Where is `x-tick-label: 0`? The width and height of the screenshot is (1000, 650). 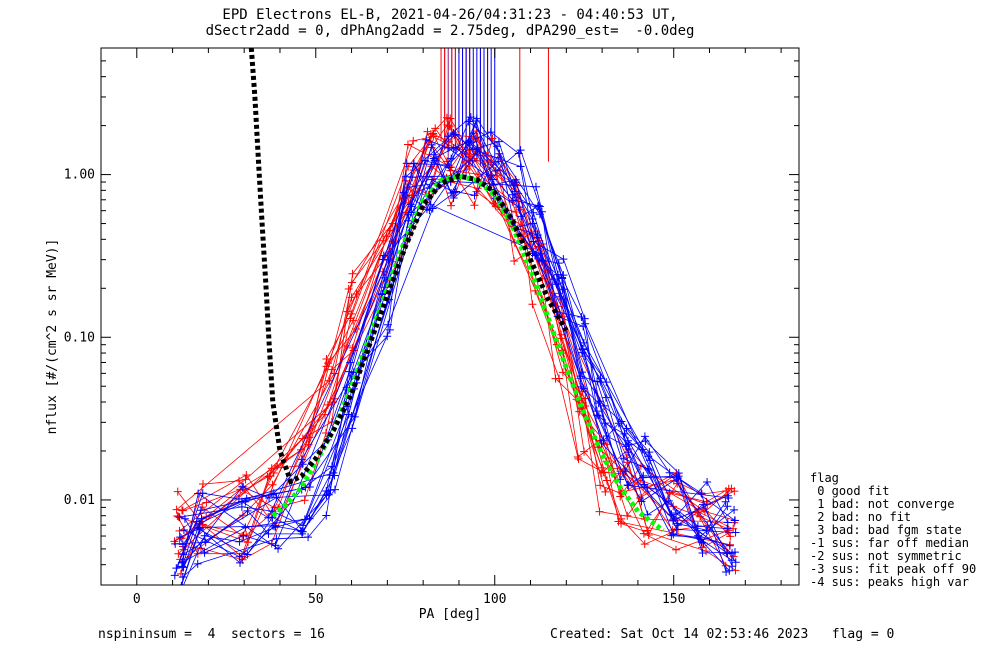 x-tick-label: 0 is located at coordinates (137, 599).